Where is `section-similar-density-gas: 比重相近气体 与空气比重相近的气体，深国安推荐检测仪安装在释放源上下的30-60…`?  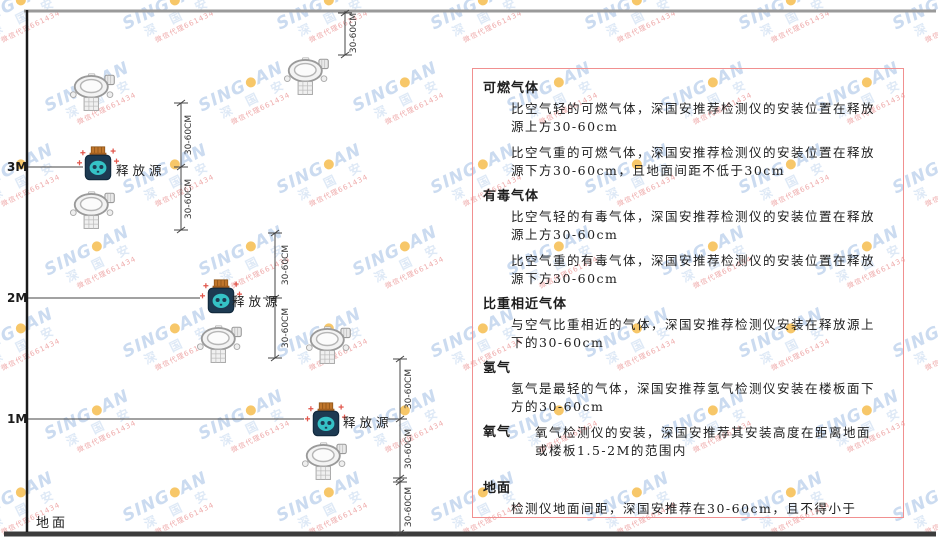
section-similar-density-gas: 比重相近气体 与空气比重相近的气体，深国安推荐检测仪安装在释放源上下的30-60… is located at coordinates (687, 324).